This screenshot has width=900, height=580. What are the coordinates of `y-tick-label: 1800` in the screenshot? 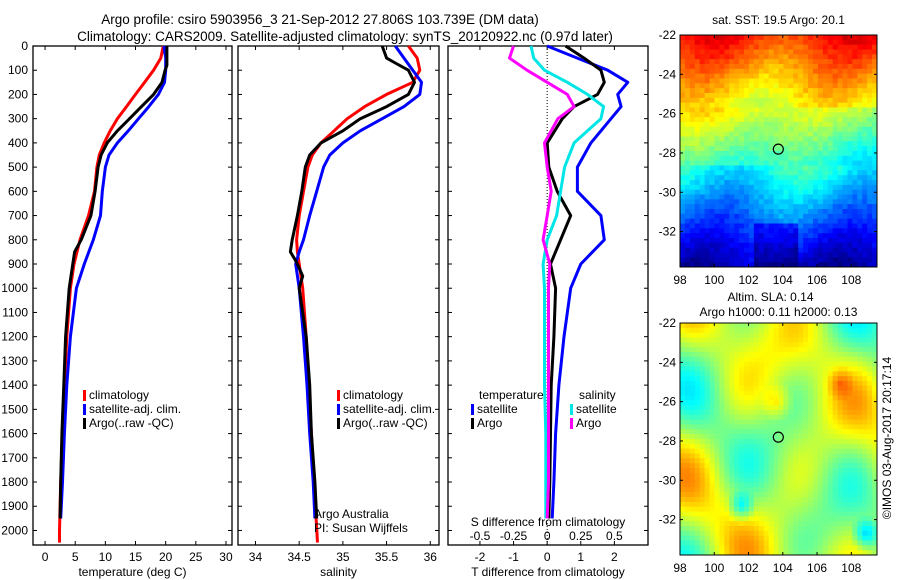 It's located at (14, 482).